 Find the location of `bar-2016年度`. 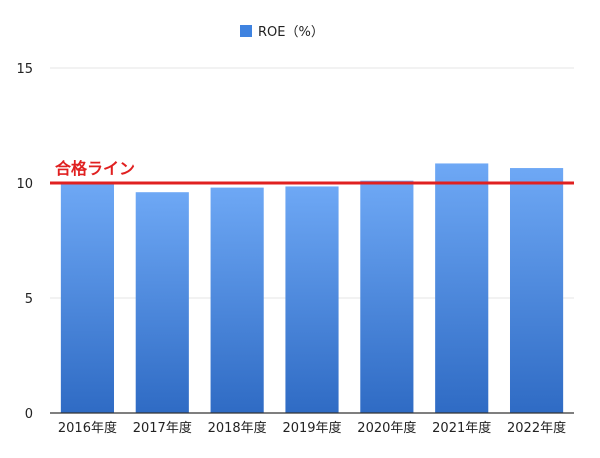

bar-2016年度 is located at coordinates (87, 298).